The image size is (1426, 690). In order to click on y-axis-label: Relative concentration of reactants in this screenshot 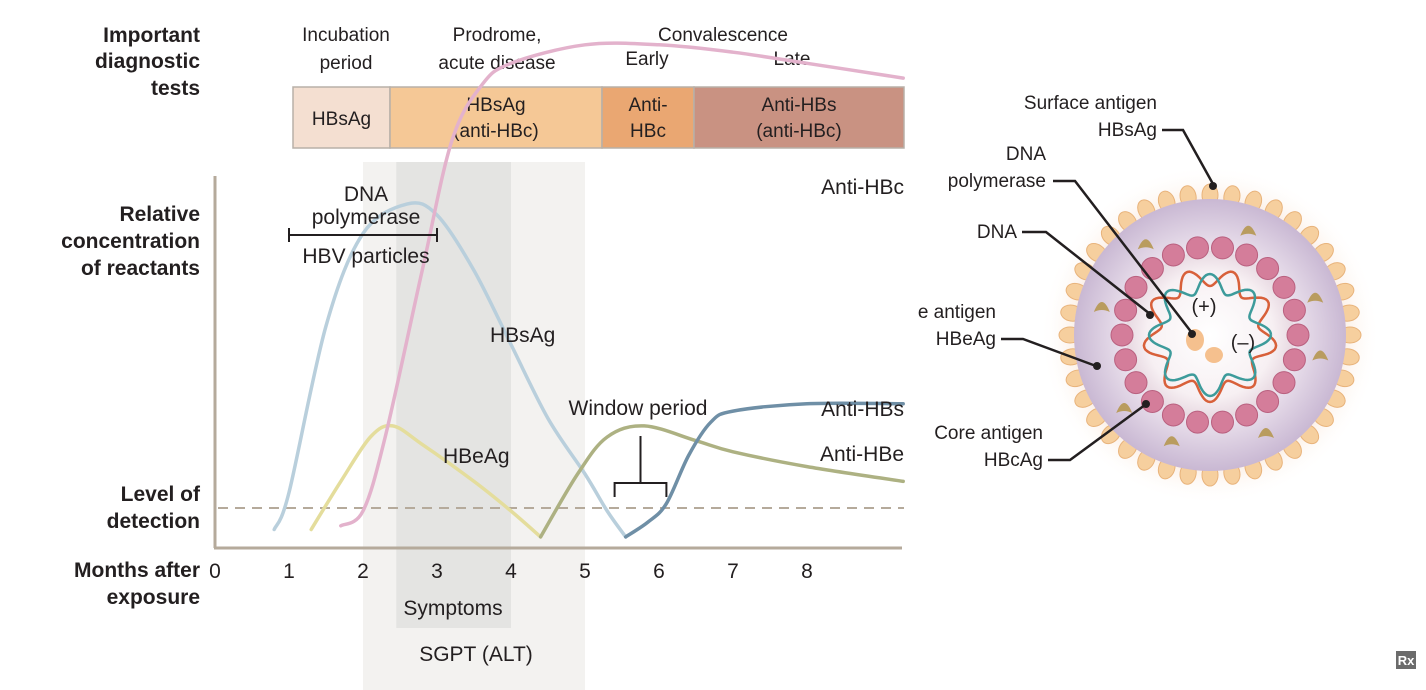, I will do `click(130, 241)`.